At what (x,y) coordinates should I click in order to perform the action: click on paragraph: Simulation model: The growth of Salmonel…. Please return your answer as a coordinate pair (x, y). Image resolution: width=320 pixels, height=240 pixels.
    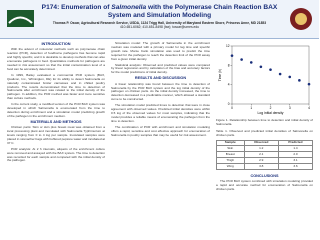
    Looking at the image, I should click on (160, 51).